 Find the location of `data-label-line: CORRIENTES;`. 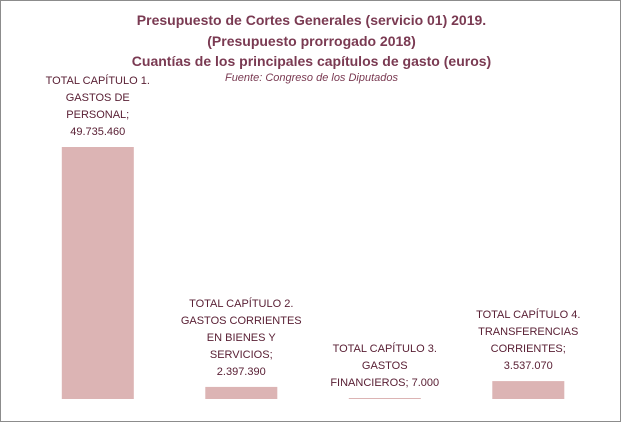

data-label-line: CORRIENTES; is located at coordinates (528, 349).